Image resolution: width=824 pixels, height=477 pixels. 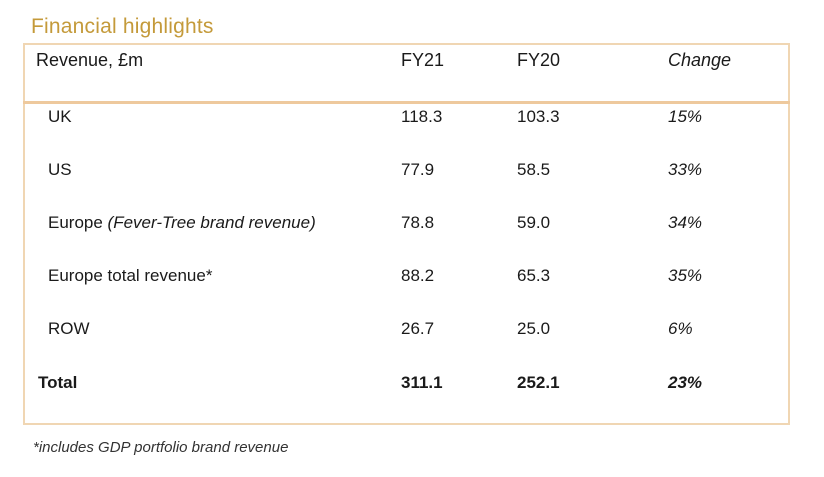 I want to click on row-label-text: Europe total revenue*, so click(x=130, y=275).